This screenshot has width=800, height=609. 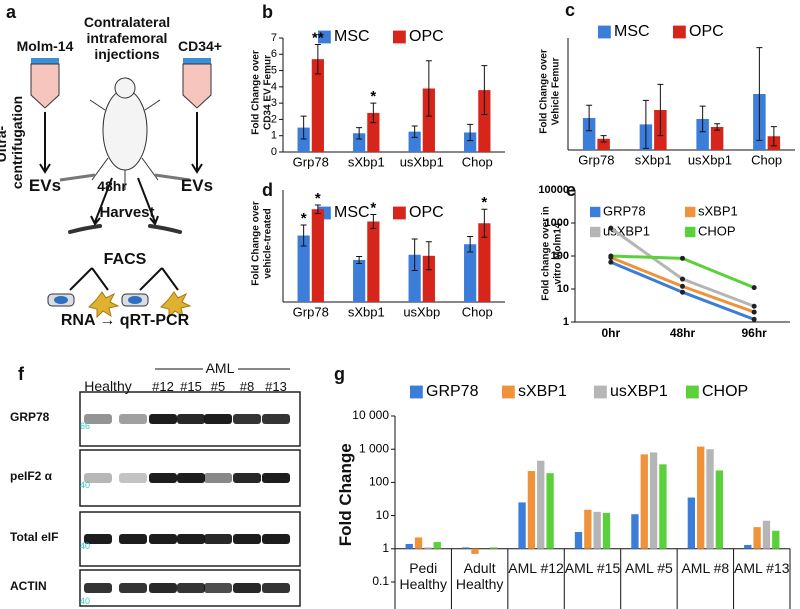 What do you see at coordinates (11, 12) in the screenshot?
I see `panel-letter: a` at bounding box center [11, 12].